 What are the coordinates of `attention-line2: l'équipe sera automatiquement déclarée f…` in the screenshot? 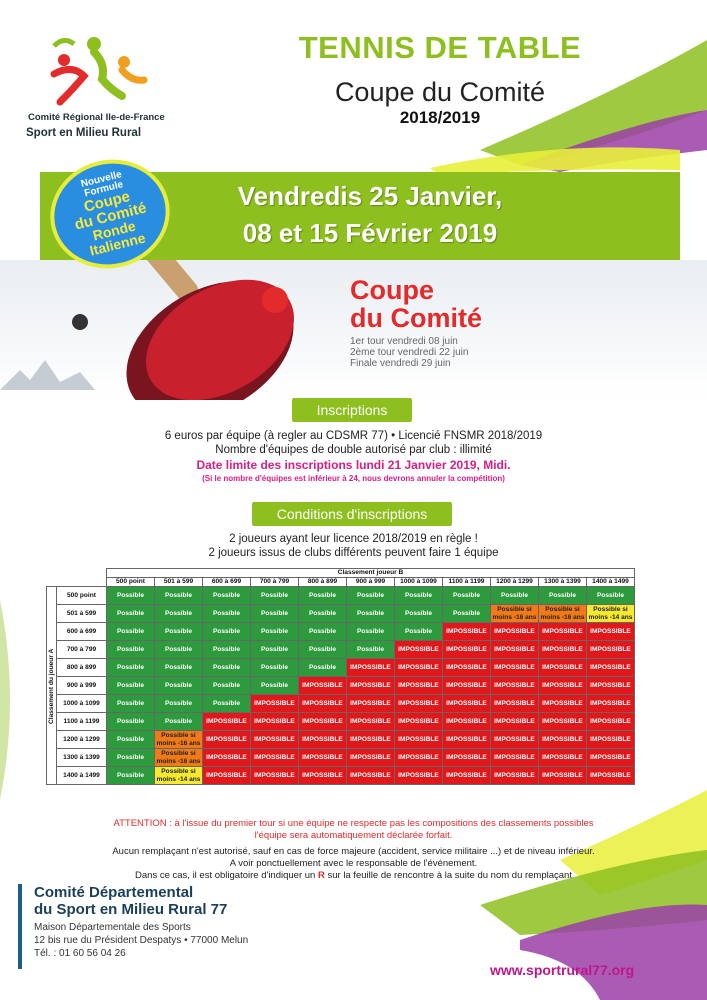 It's located at (353, 835).